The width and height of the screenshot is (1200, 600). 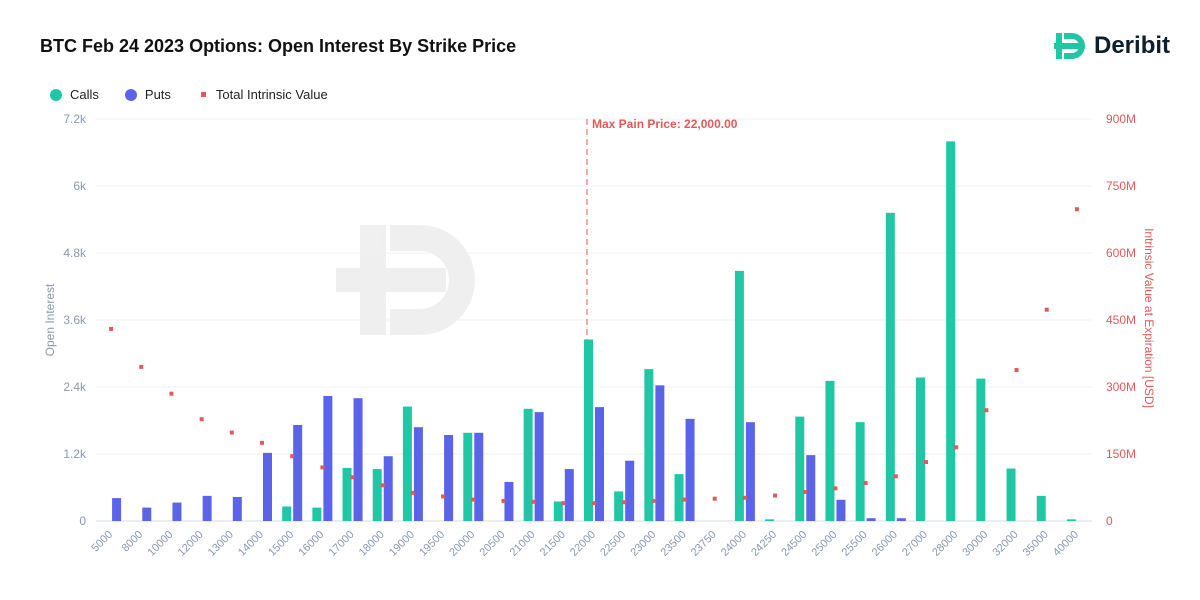 I want to click on y2-tick-label: 300M, so click(x=1121, y=387).